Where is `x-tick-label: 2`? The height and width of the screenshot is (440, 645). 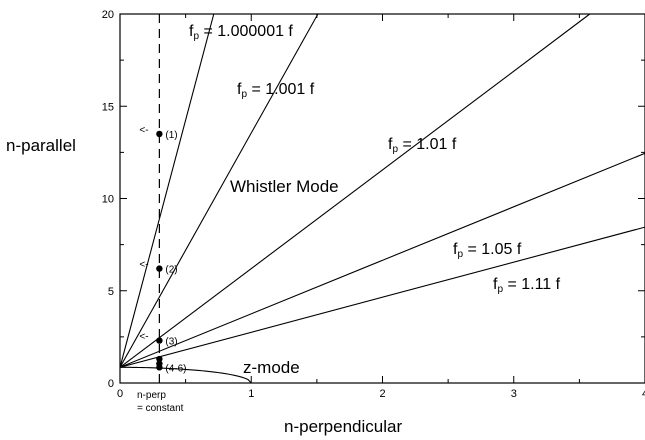 x-tick-label: 2 is located at coordinates (383, 394).